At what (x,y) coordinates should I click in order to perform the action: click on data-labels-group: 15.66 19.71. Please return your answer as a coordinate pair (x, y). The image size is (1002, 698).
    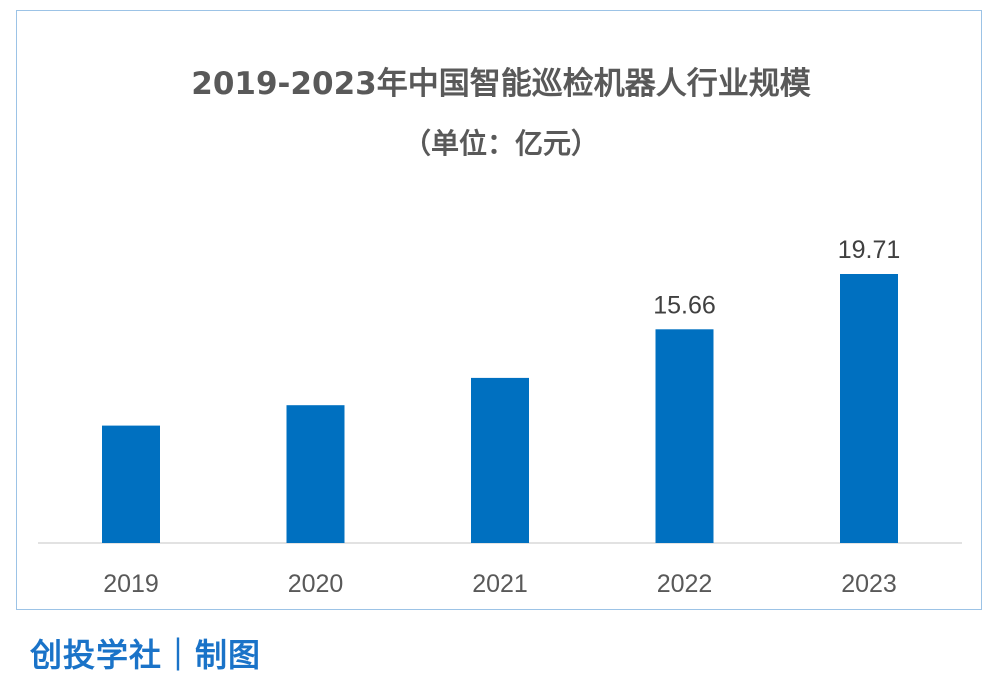
    Looking at the image, I should click on (776, 277).